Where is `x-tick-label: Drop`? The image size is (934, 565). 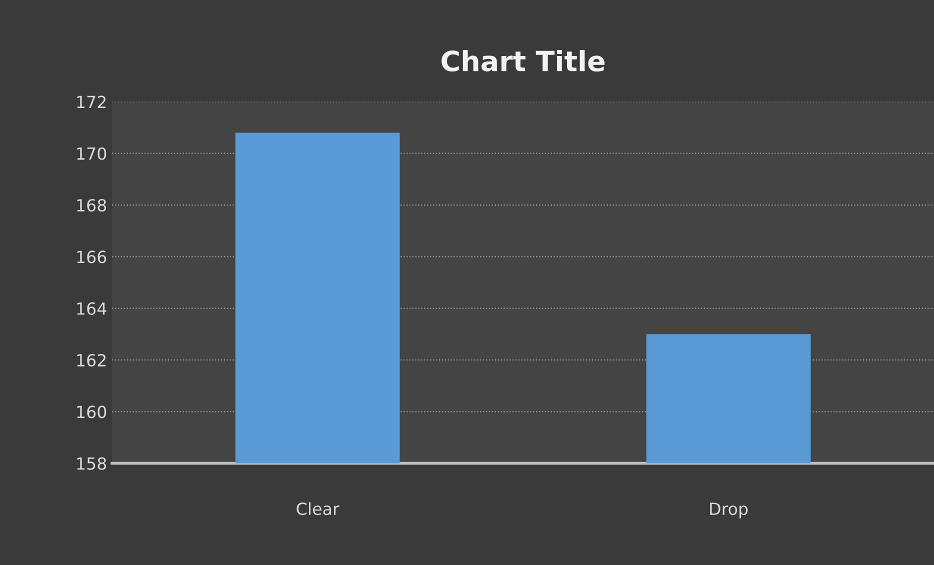
x-tick-label: Drop is located at coordinates (729, 510).